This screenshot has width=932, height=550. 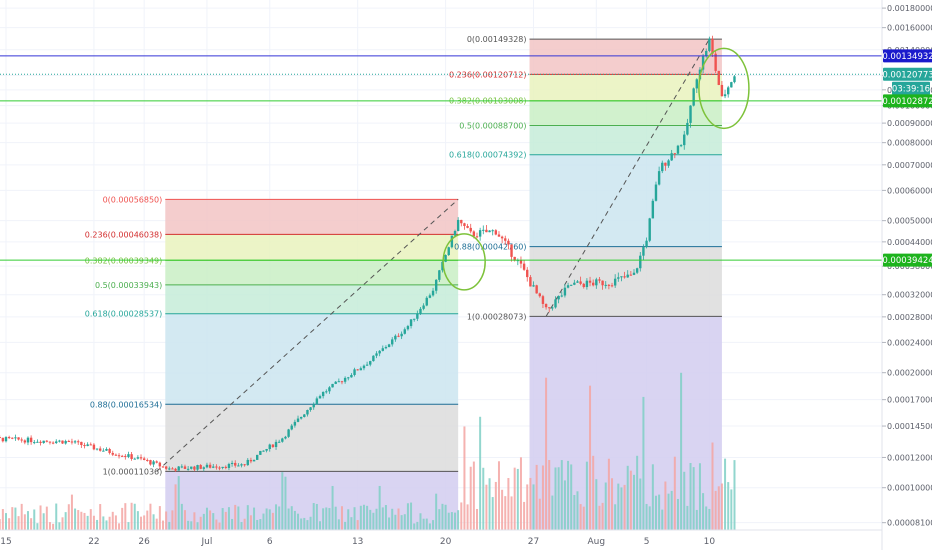 What do you see at coordinates (909, 373) in the screenshot?
I see `price-tick-label: 0.00020000` at bounding box center [909, 373].